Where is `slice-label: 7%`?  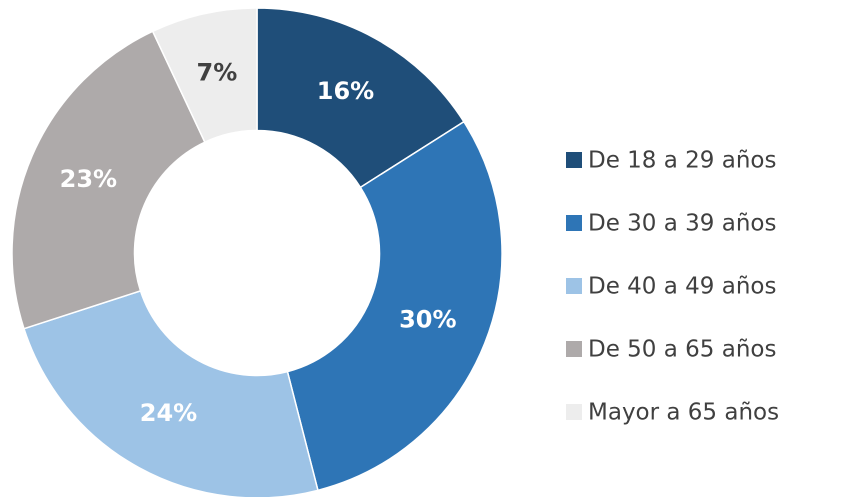 slice-label: 7% is located at coordinates (217, 73).